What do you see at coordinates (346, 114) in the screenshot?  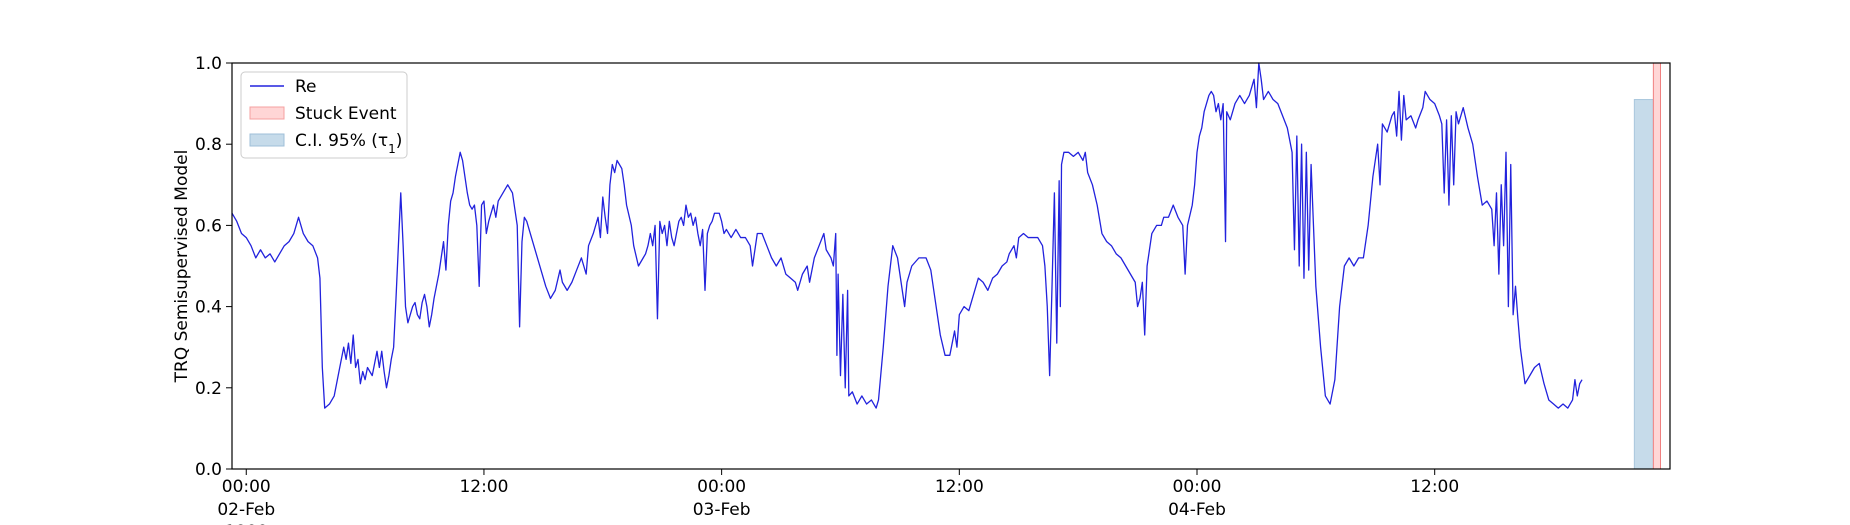 I see `legend-label: Stuck Event` at bounding box center [346, 114].